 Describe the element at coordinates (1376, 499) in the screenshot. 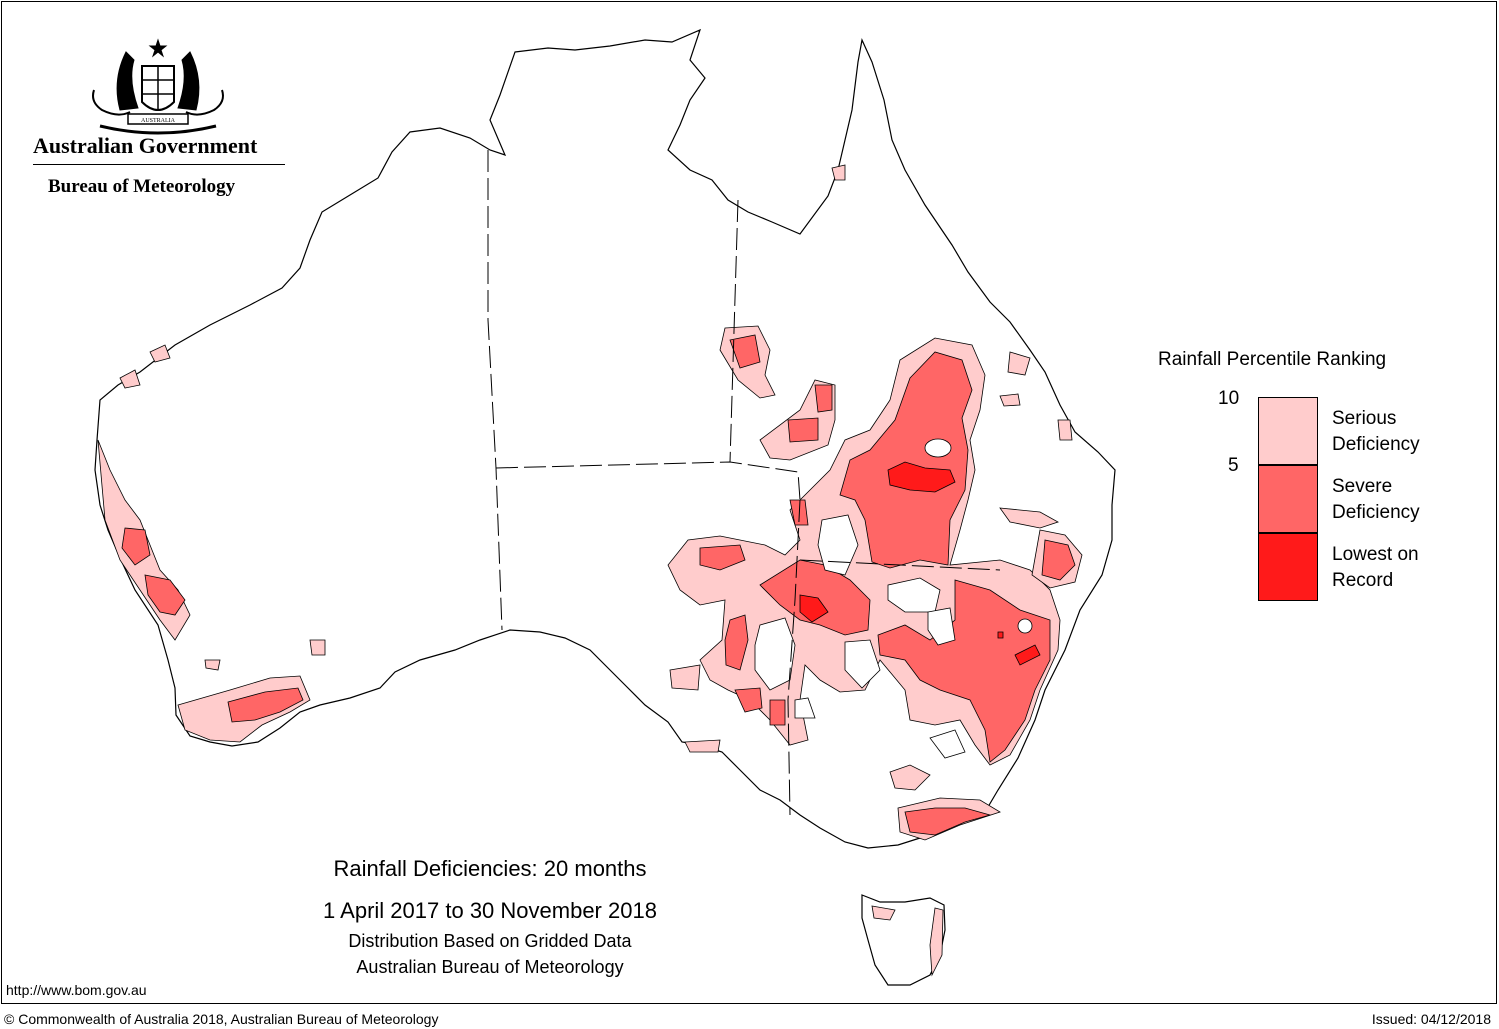

I see `legend-label-severe: Severe Deficiency` at that location.